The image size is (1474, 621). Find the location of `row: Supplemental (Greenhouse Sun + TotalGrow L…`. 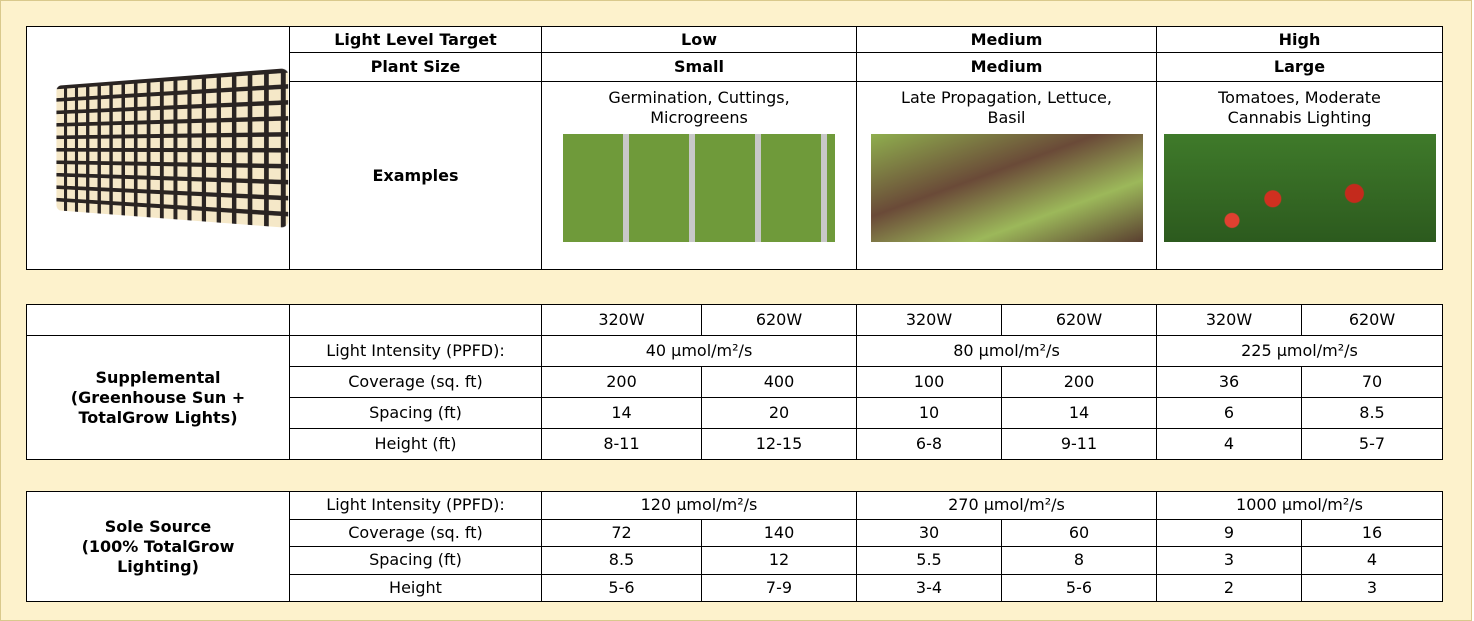

row: Supplemental (Greenhouse Sun + TotalGrow L… is located at coordinates (735, 351).